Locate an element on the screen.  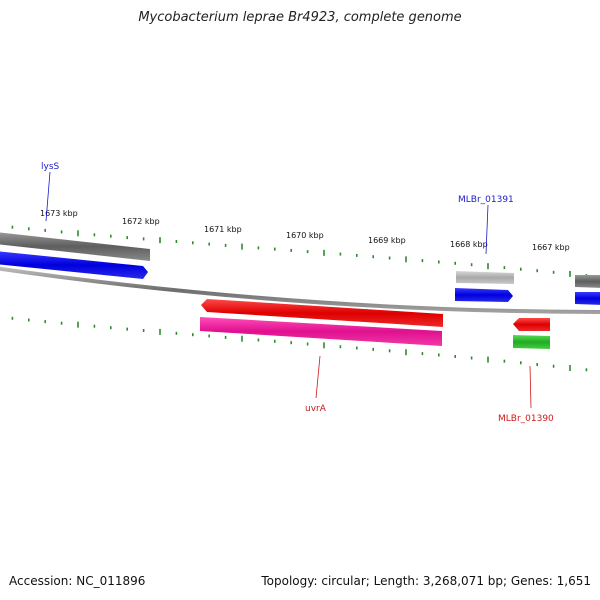
label-mlbr01391: MLBr_01391 is located at coordinates (486, 200).